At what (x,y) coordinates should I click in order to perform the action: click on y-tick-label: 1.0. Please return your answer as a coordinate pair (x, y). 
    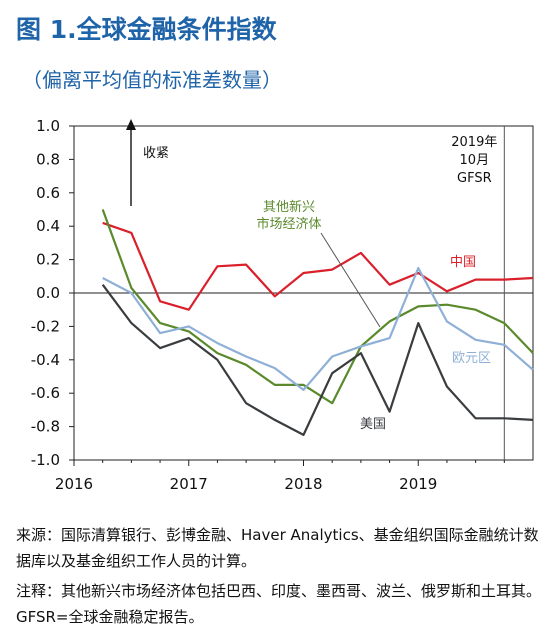
    Looking at the image, I should click on (48, 126).